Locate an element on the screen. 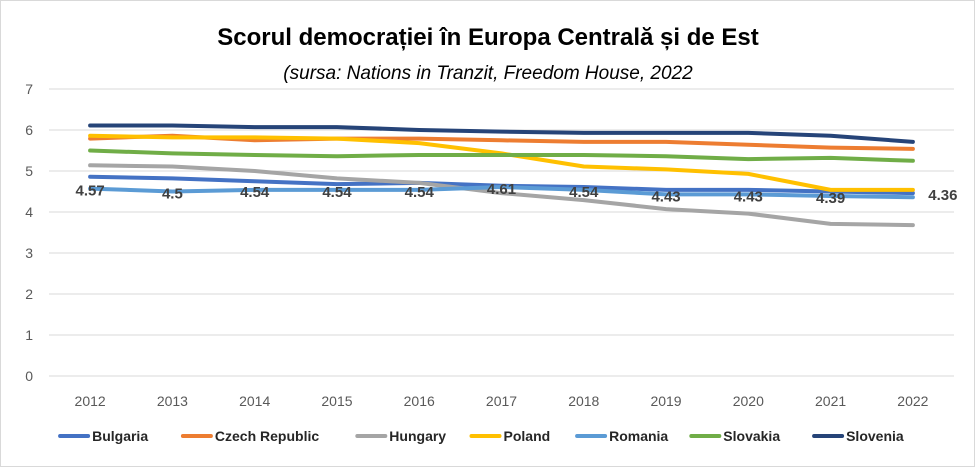 This screenshot has width=975, height=467. x-tick-label: 2022 is located at coordinates (912, 401).